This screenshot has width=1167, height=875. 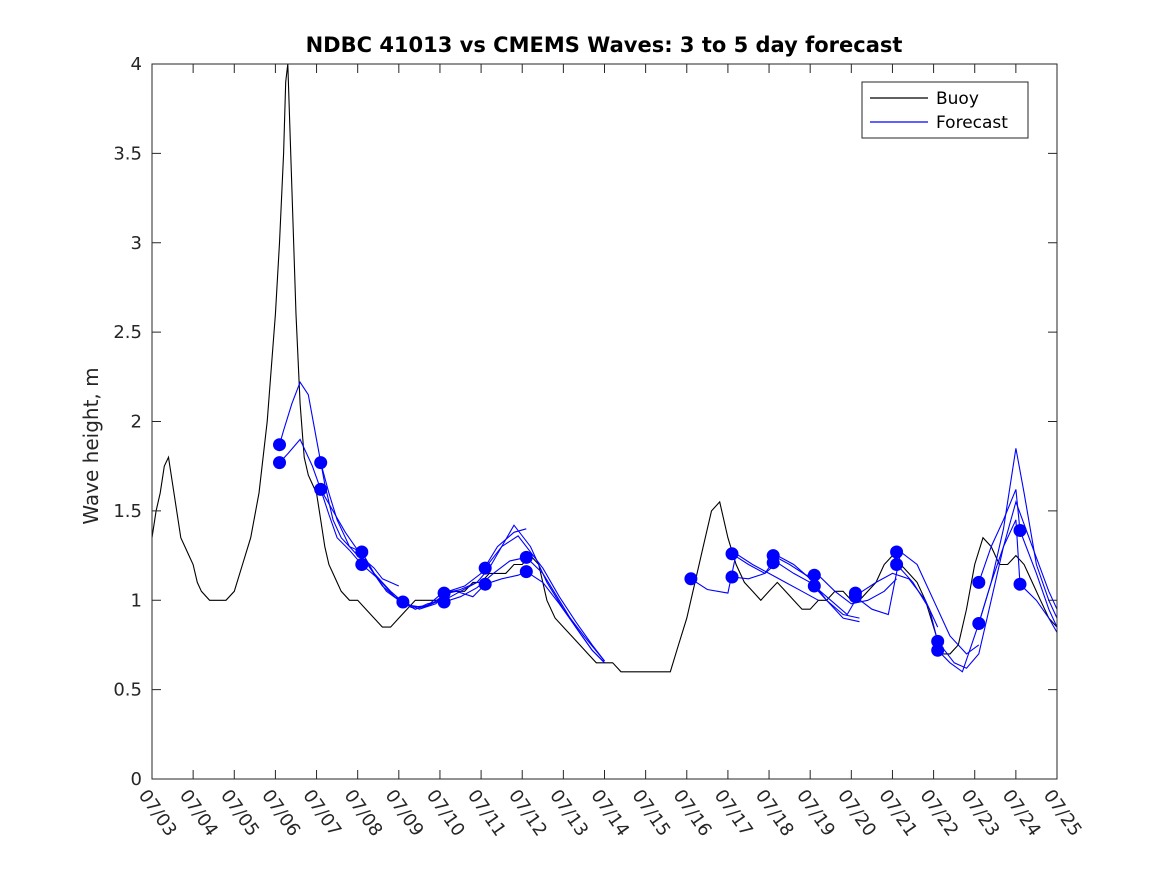 I want to click on legend-label-forecast: Forecast, so click(x=972, y=123).